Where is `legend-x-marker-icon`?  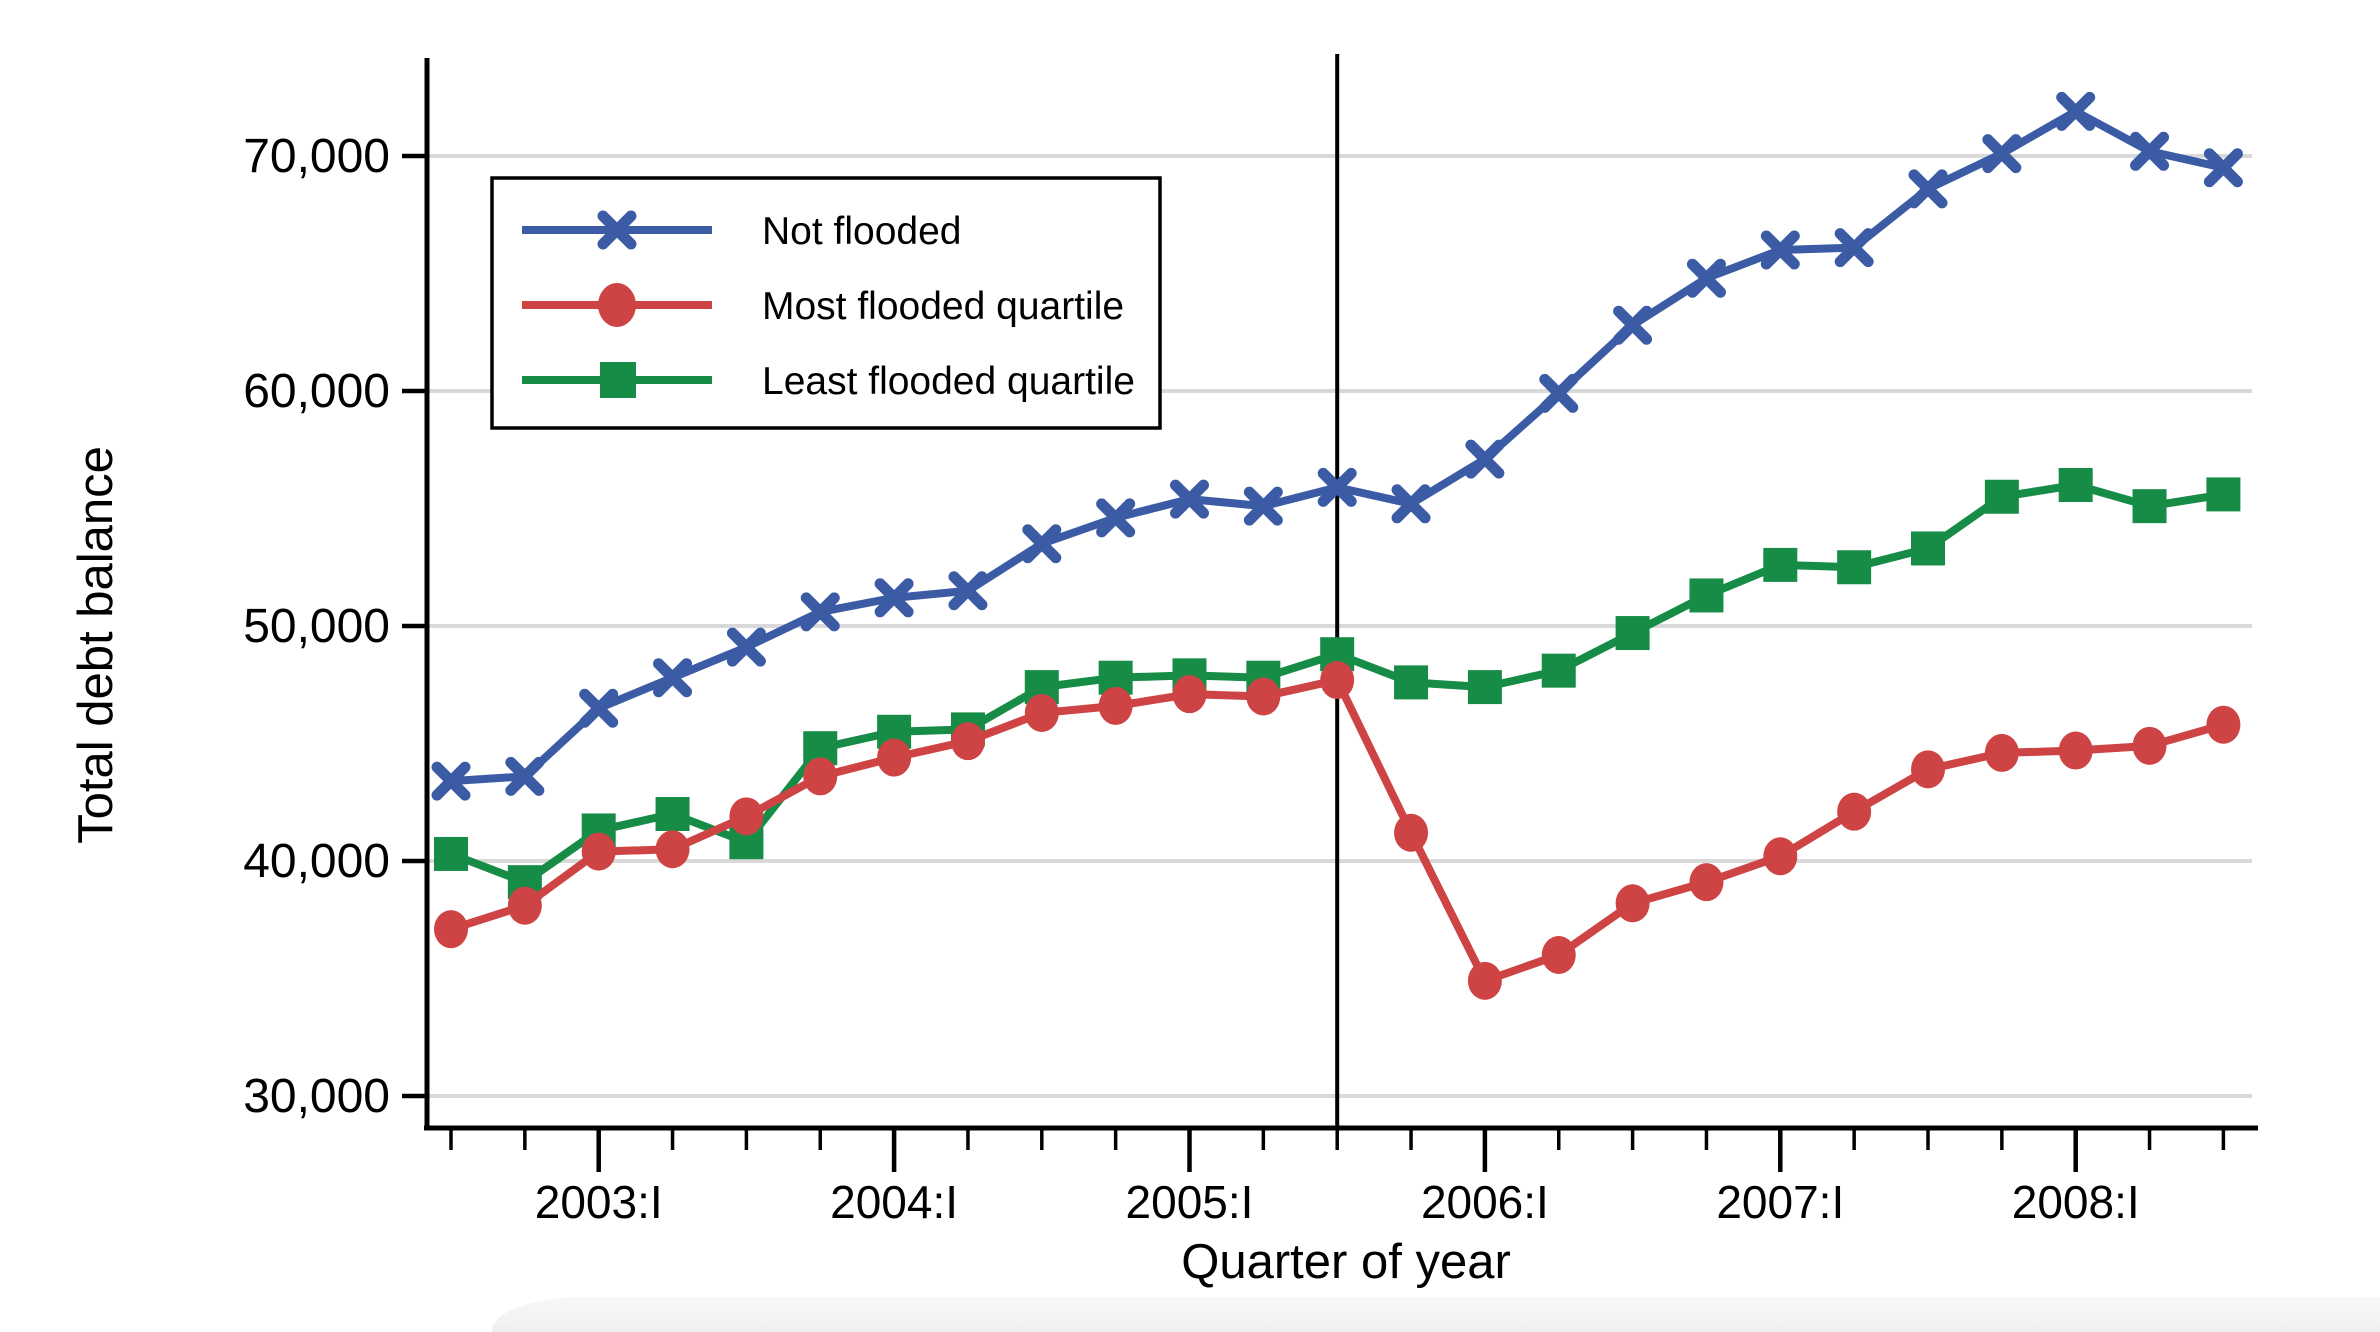 legend-x-marker-icon is located at coordinates (617, 230).